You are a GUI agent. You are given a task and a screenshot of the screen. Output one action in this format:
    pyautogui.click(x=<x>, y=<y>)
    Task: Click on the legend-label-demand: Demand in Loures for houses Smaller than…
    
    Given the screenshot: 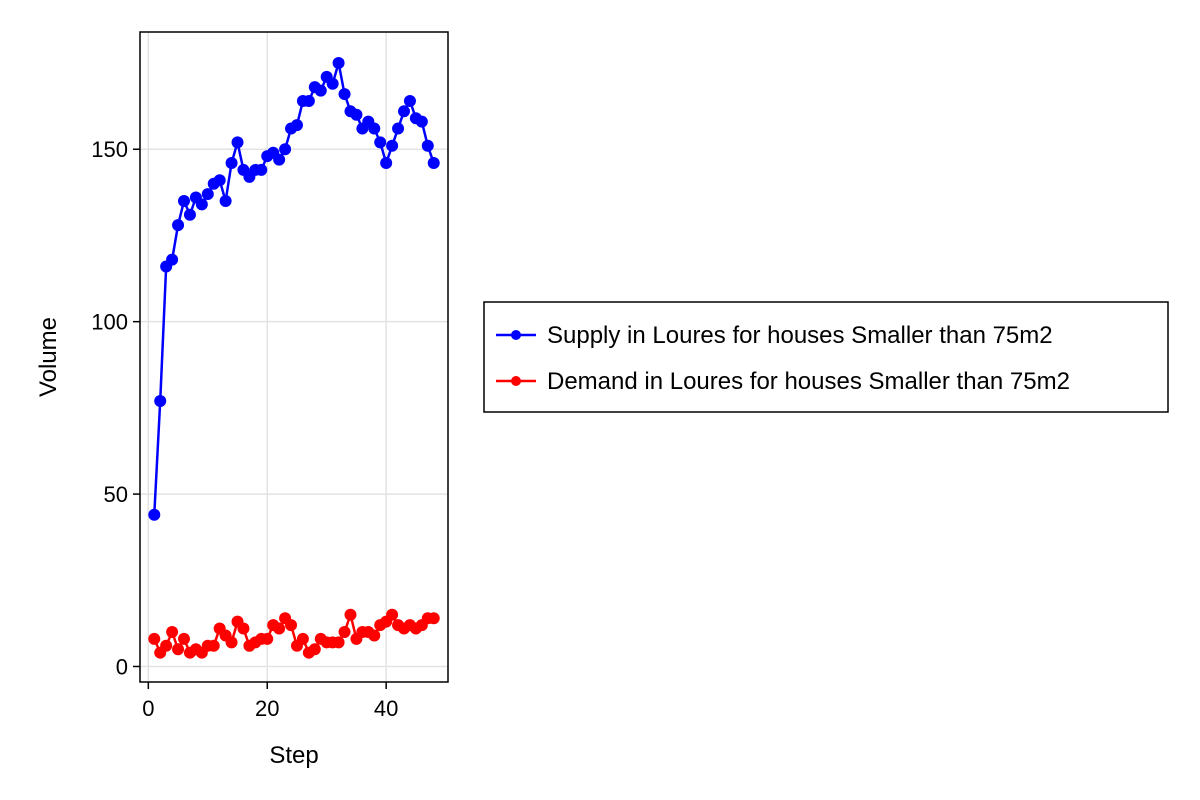 What is the action you would take?
    pyautogui.click(x=808, y=381)
    